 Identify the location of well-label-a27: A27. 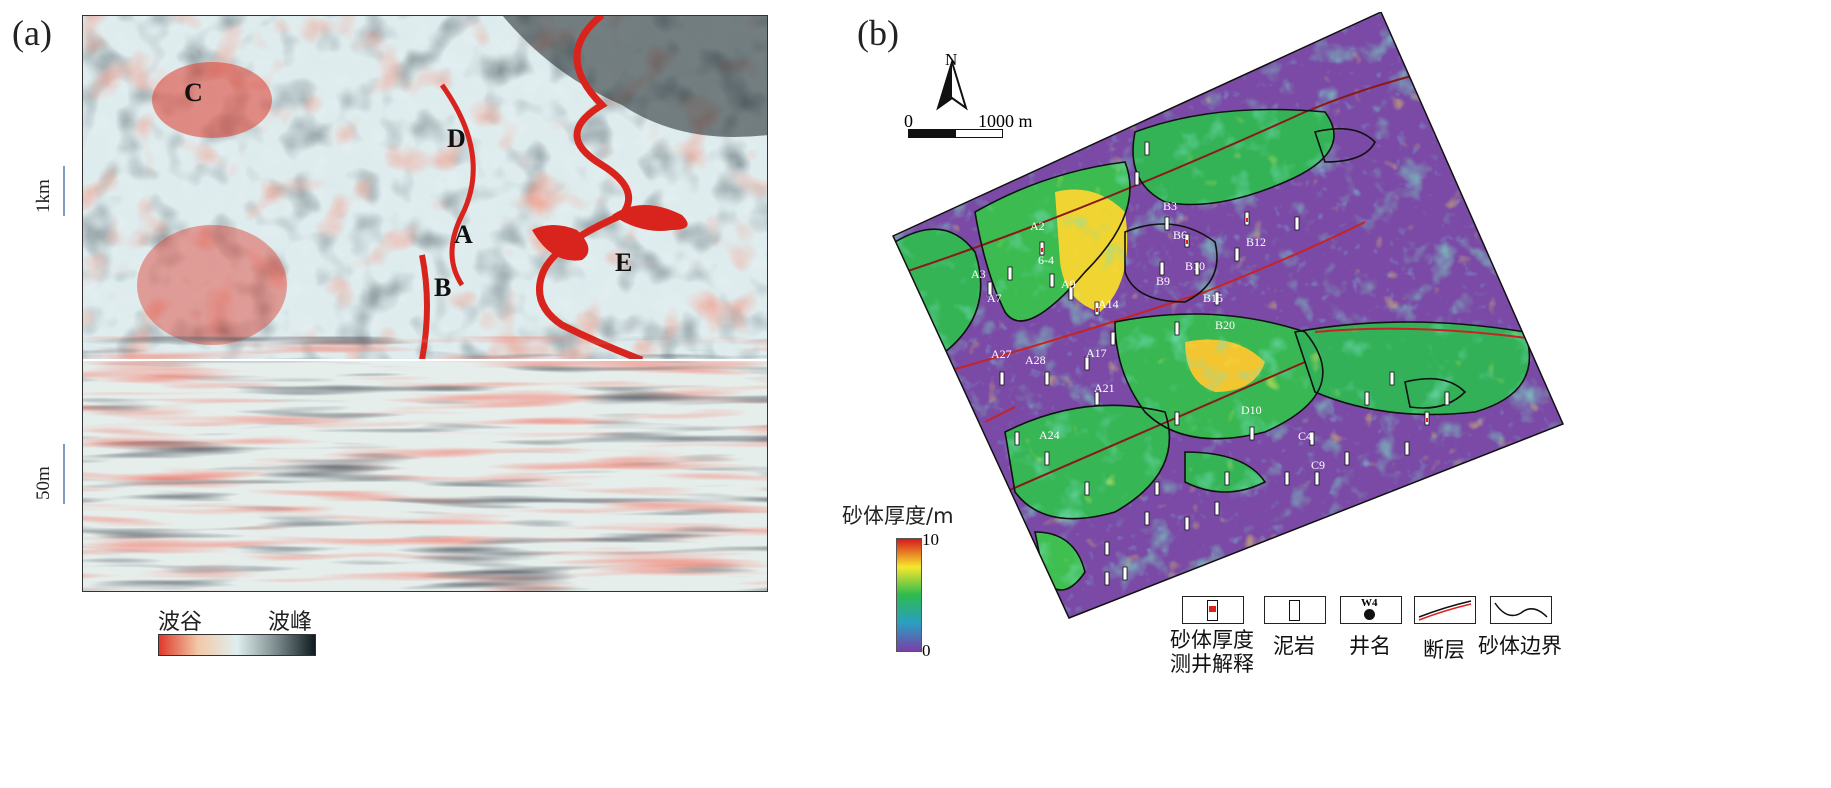
(1001, 354).